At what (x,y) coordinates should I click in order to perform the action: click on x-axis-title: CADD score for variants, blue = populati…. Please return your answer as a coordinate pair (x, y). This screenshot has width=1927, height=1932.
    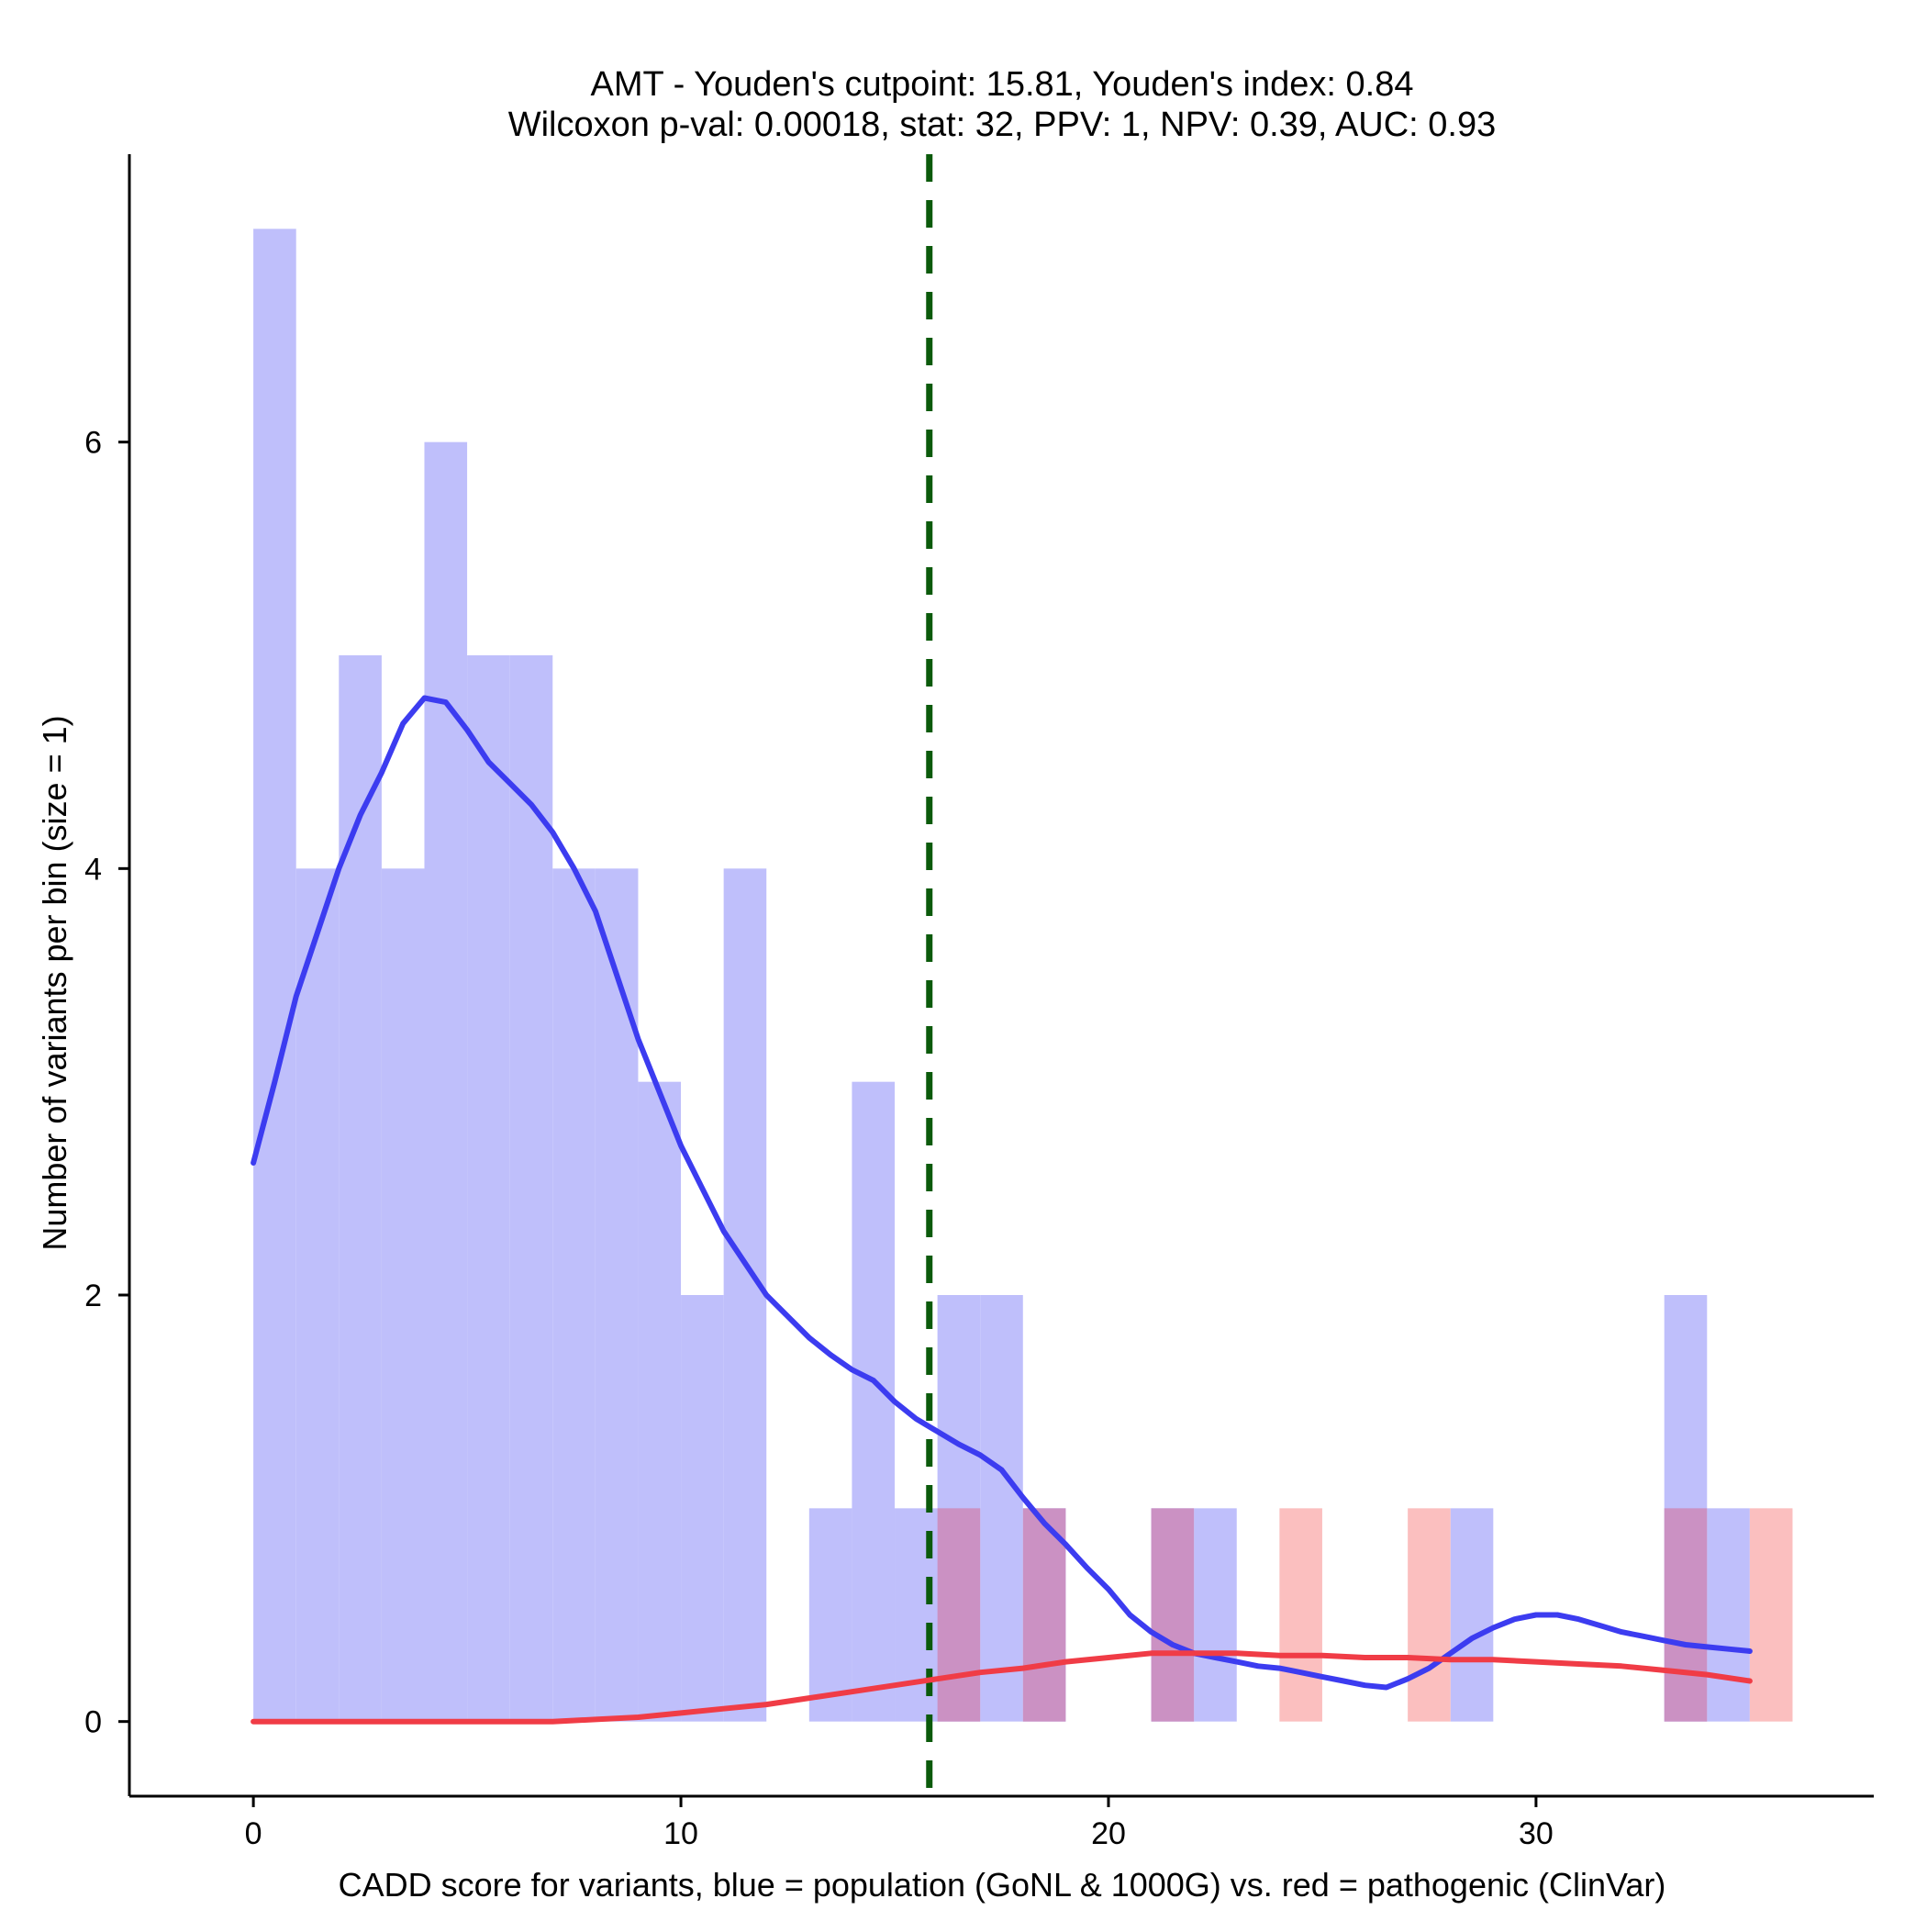
    Looking at the image, I should click on (1002, 1885).